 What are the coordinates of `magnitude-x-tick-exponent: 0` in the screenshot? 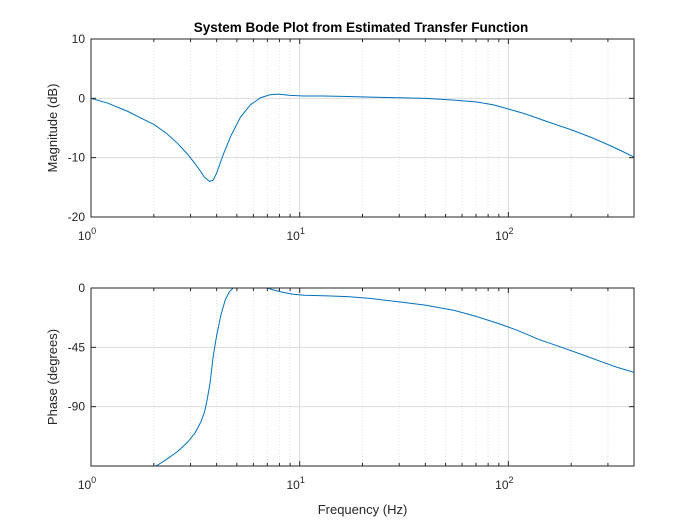 It's located at (93, 231).